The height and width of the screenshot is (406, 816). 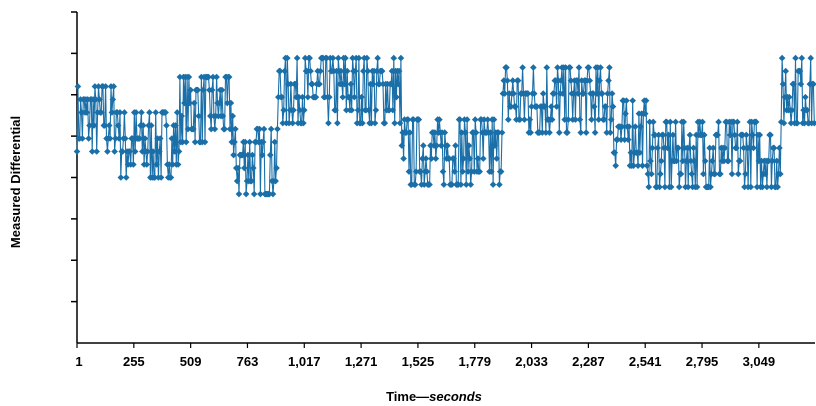 I want to click on x-tick-label: 1,525, so click(x=418, y=361).